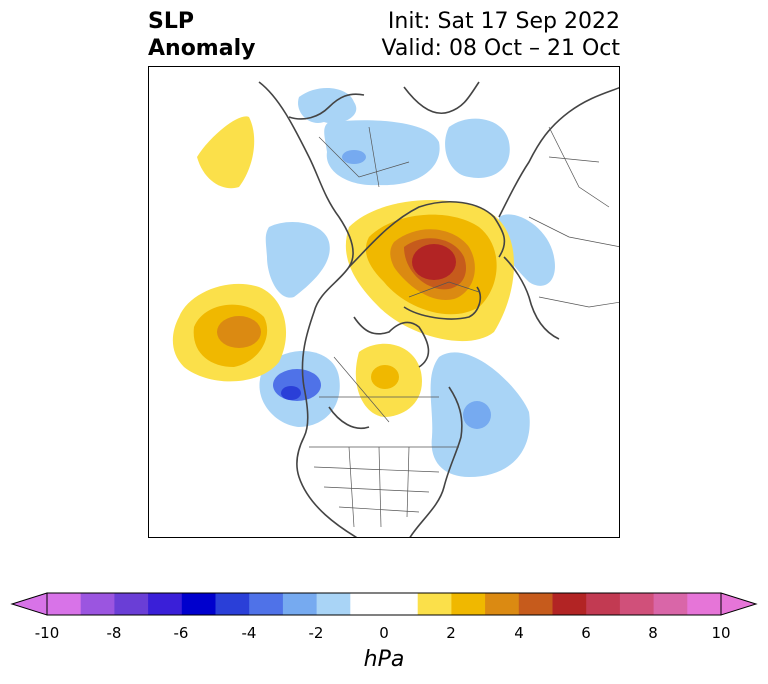  What do you see at coordinates (384, 659) in the screenshot?
I see `colorbar-unit-label: hPa` at bounding box center [384, 659].